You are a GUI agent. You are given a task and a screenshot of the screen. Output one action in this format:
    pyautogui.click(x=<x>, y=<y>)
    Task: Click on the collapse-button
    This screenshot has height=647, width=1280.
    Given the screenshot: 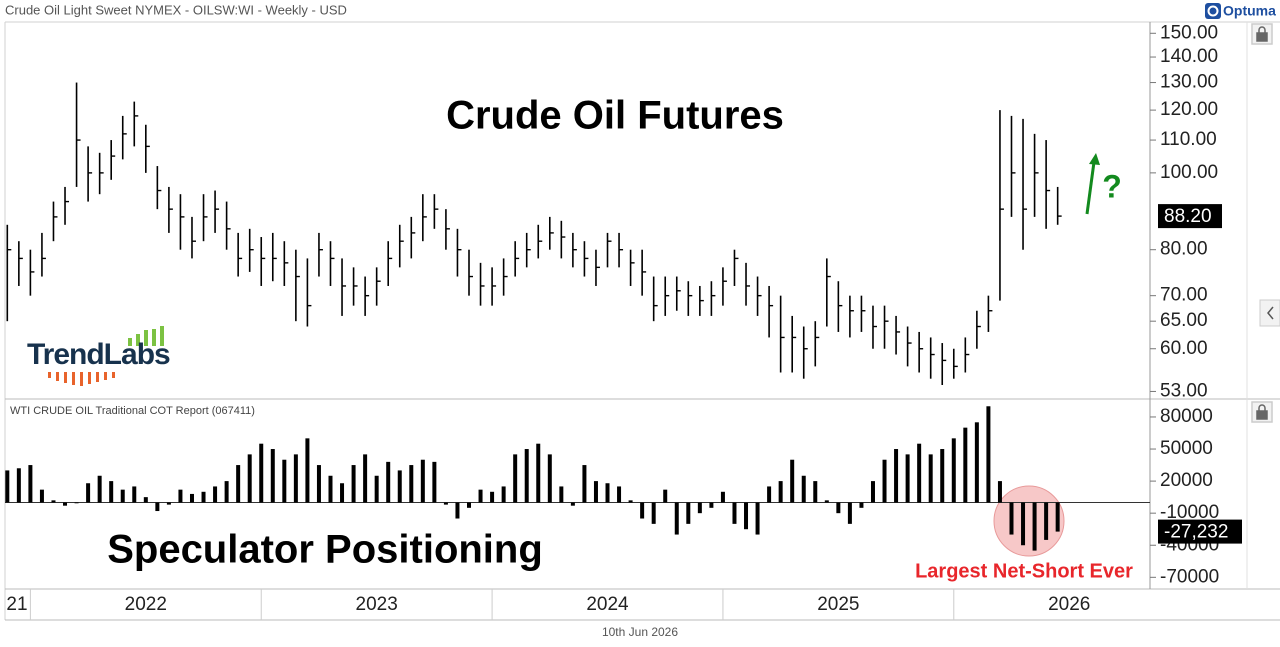 What is the action you would take?
    pyautogui.click(x=1269, y=313)
    